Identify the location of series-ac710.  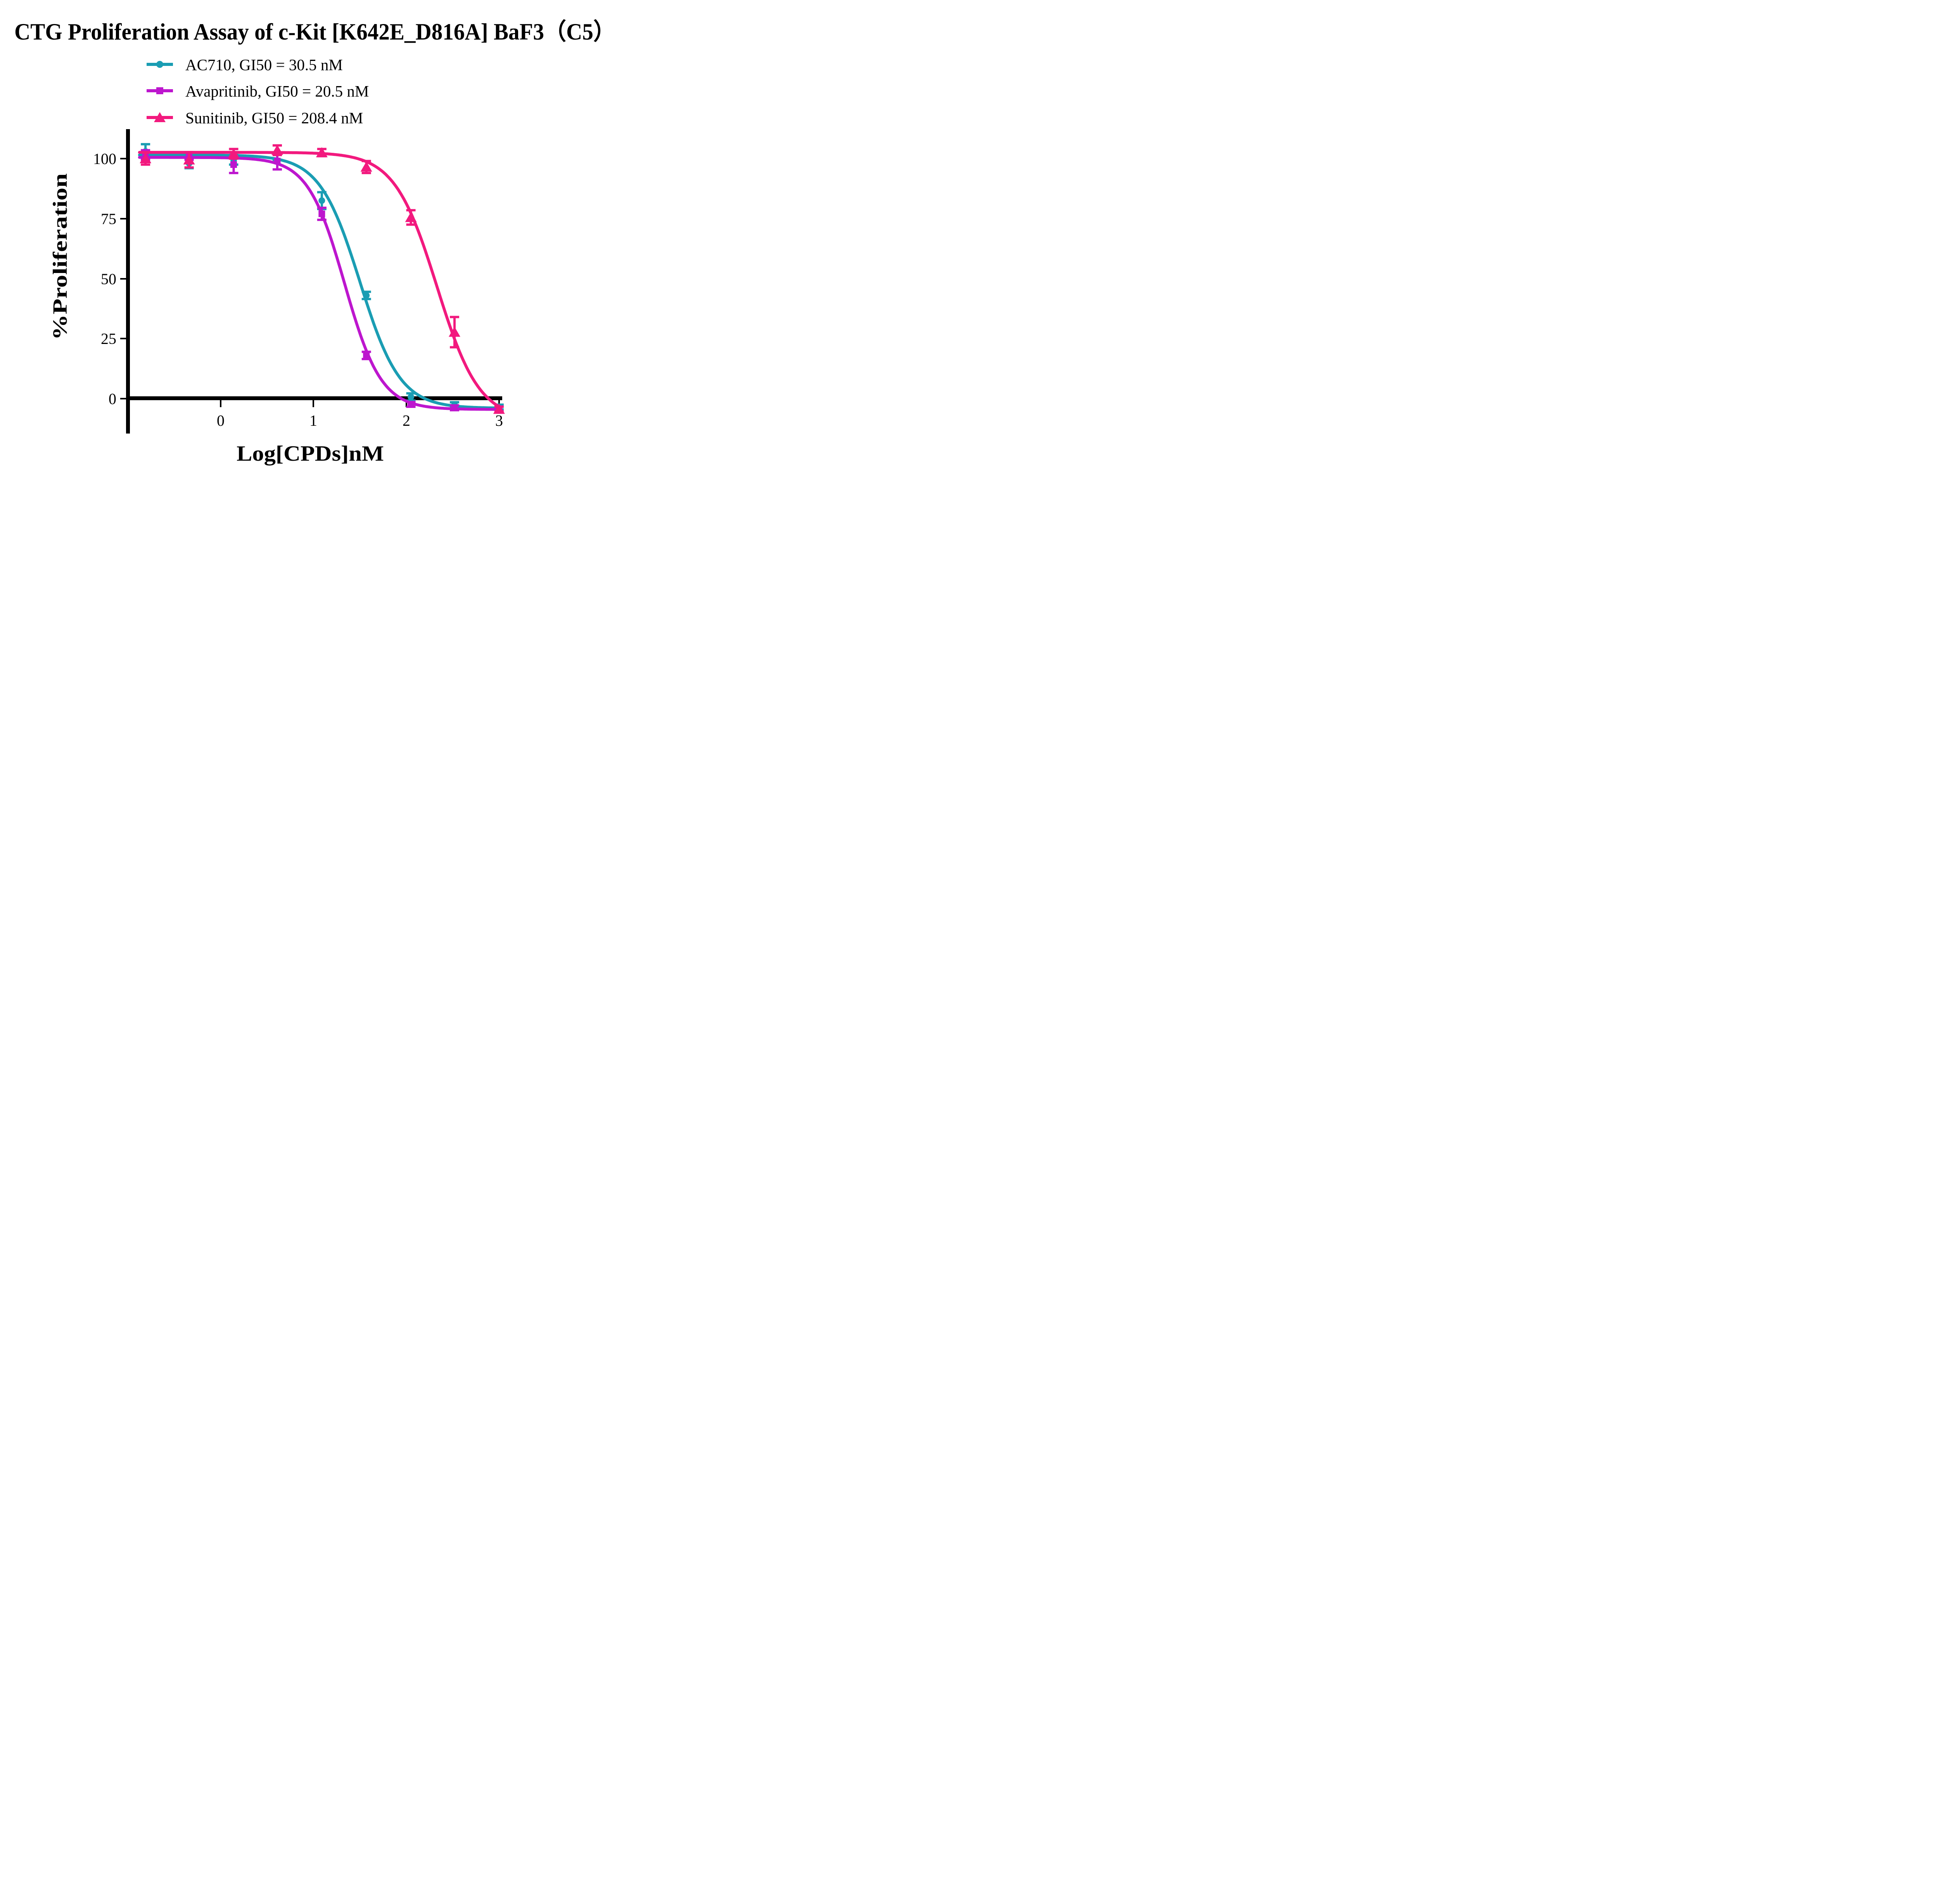
(321, 277).